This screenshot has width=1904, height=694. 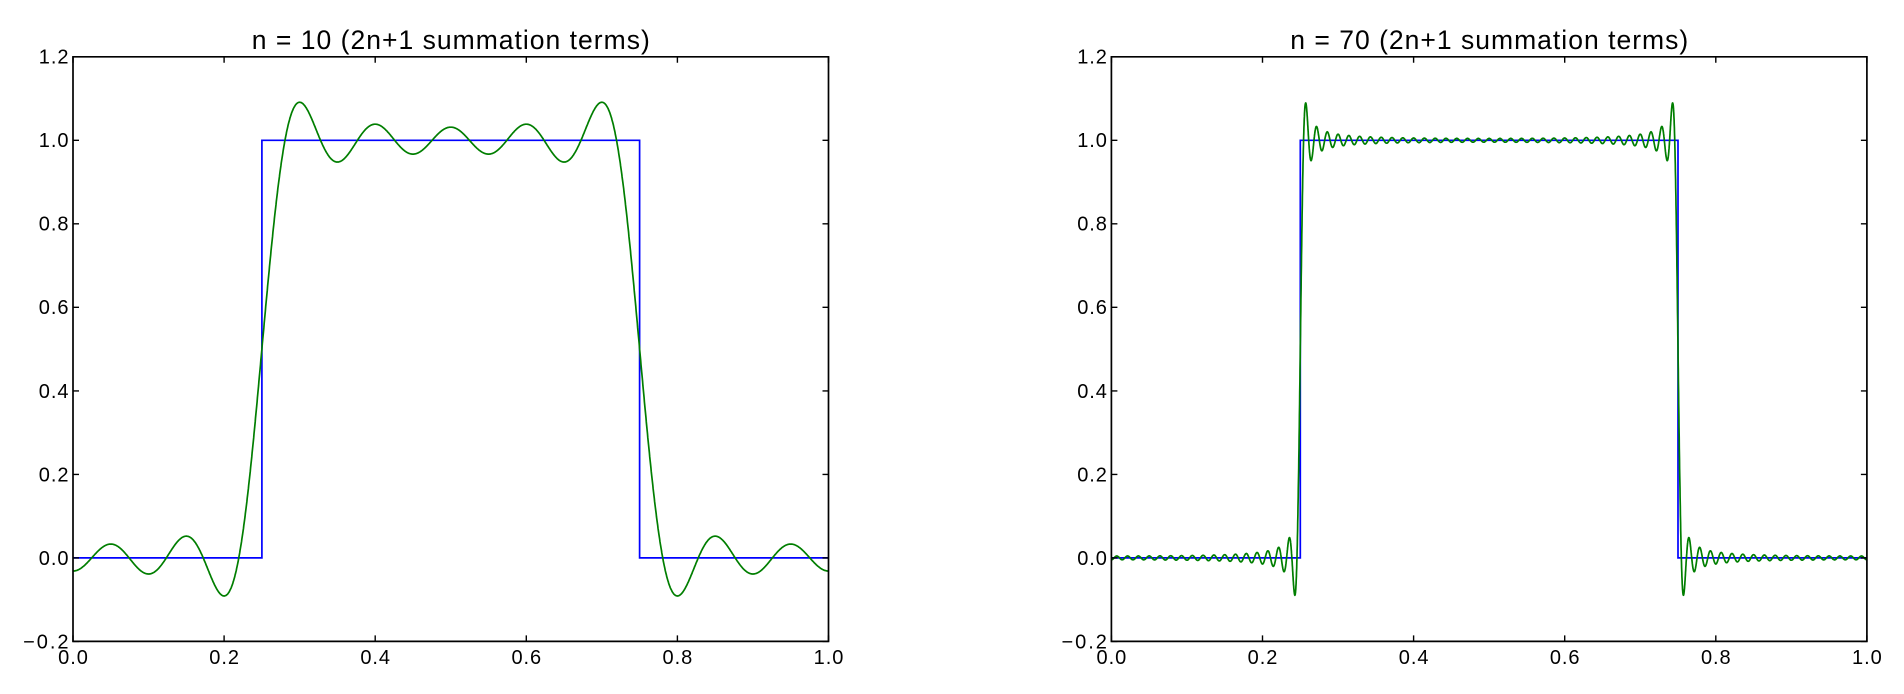 What do you see at coordinates (1489, 40) in the screenshot?
I see `svg-text: n = 70 (2n+1 summation terms)` at bounding box center [1489, 40].